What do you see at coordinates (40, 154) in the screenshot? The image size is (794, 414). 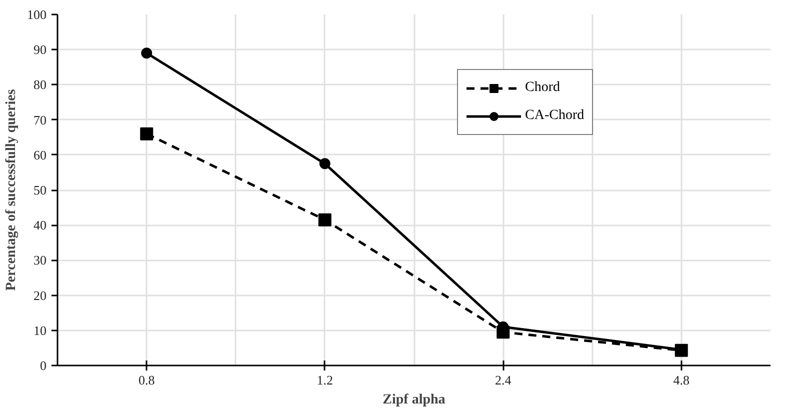 I see `y-tick-label: 60` at bounding box center [40, 154].